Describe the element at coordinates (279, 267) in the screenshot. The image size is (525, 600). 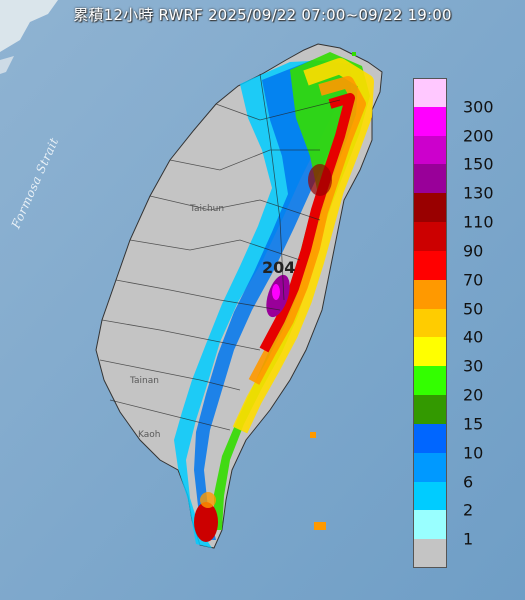
I see `peak-value-label: 204` at that location.